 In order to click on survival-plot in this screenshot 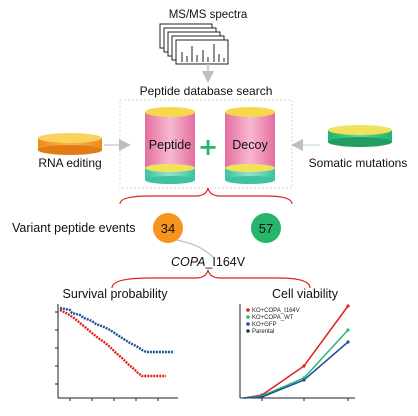, I will do `click(116, 352)`.